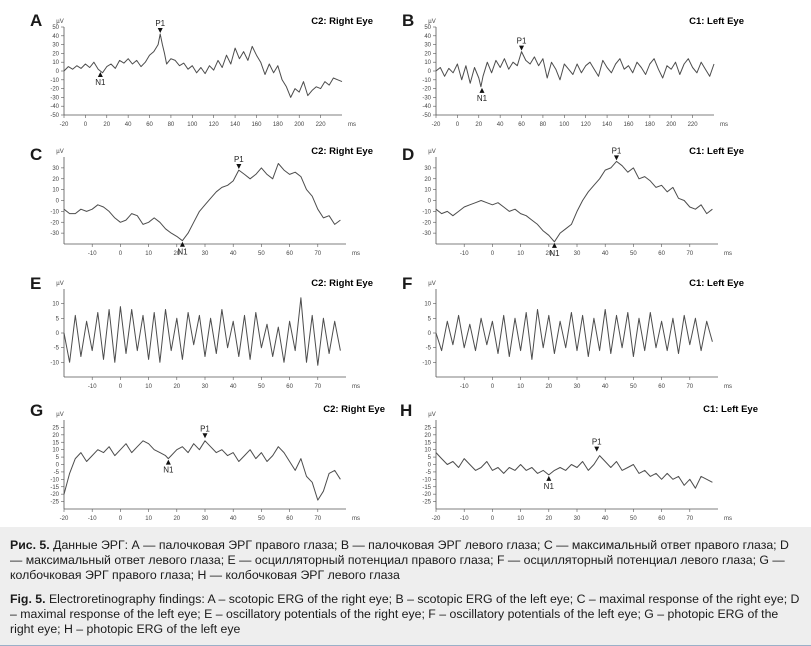  I want to click on caption-russian-label: Рис. 5., so click(30, 545).